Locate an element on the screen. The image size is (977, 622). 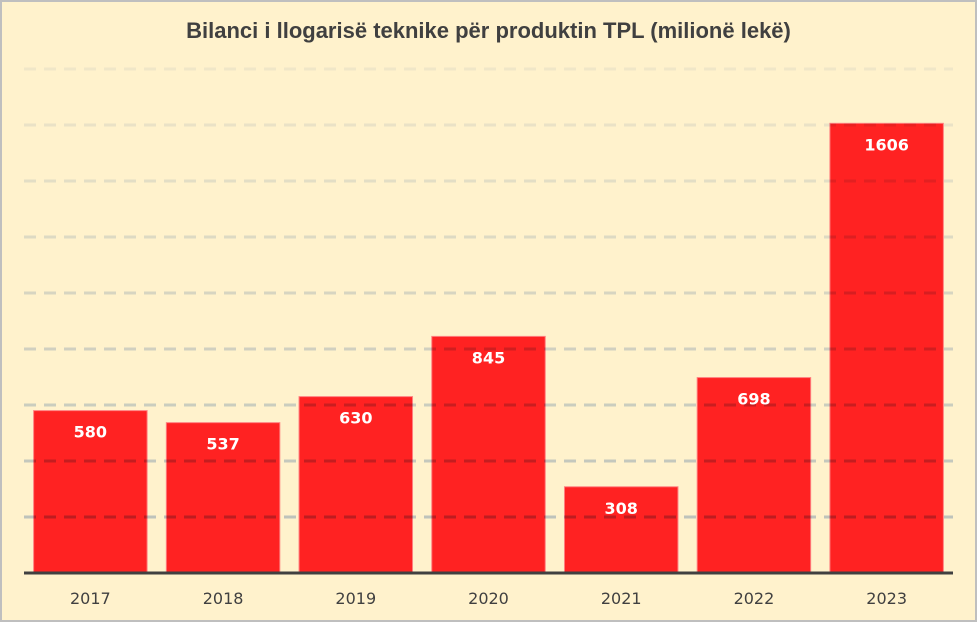
x-tick-label-2017: 2017 is located at coordinates (90, 598).